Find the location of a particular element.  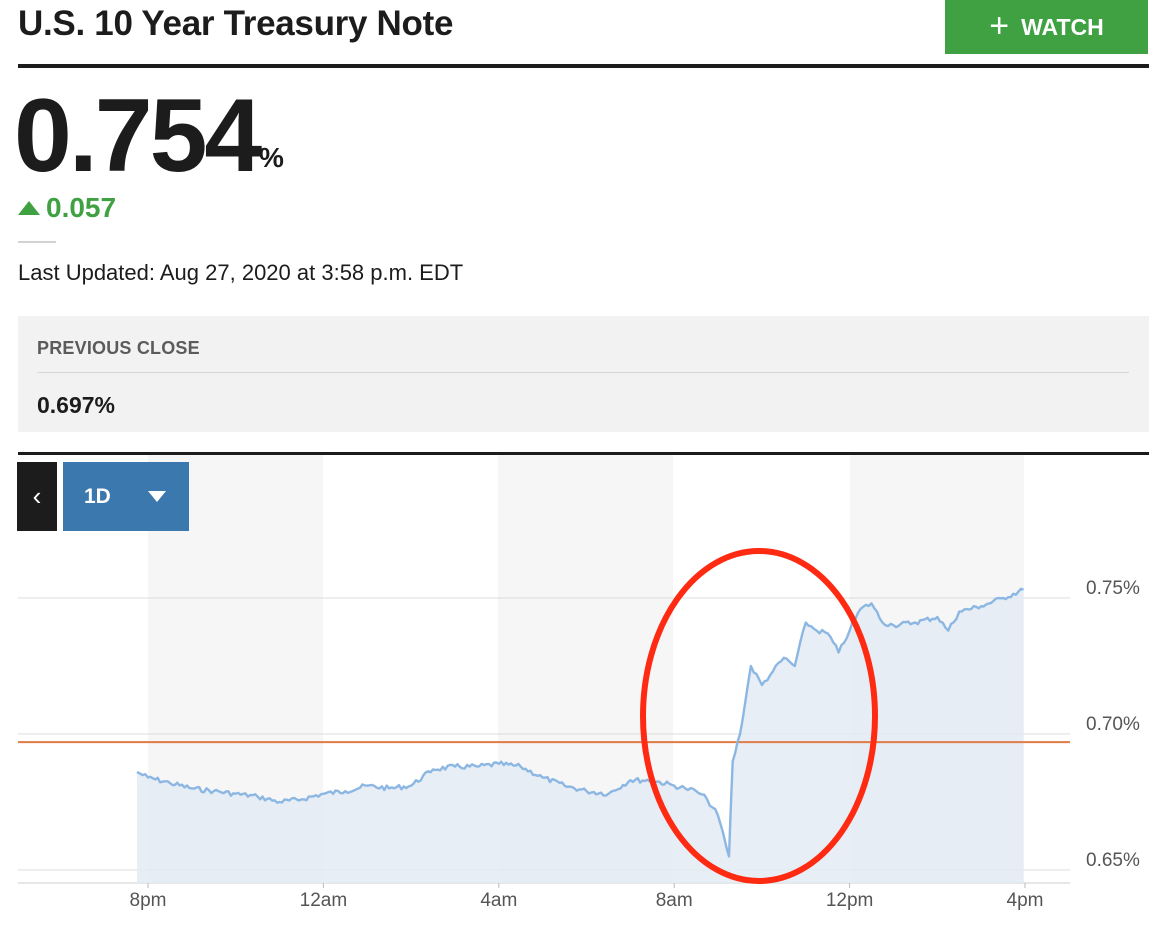

header-divider is located at coordinates (583, 66).